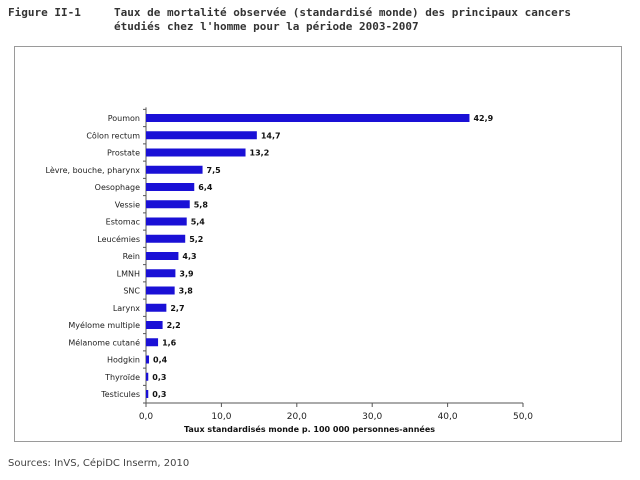 The height and width of the screenshot is (480, 640). I want to click on value-label: 4,3, so click(189, 256).